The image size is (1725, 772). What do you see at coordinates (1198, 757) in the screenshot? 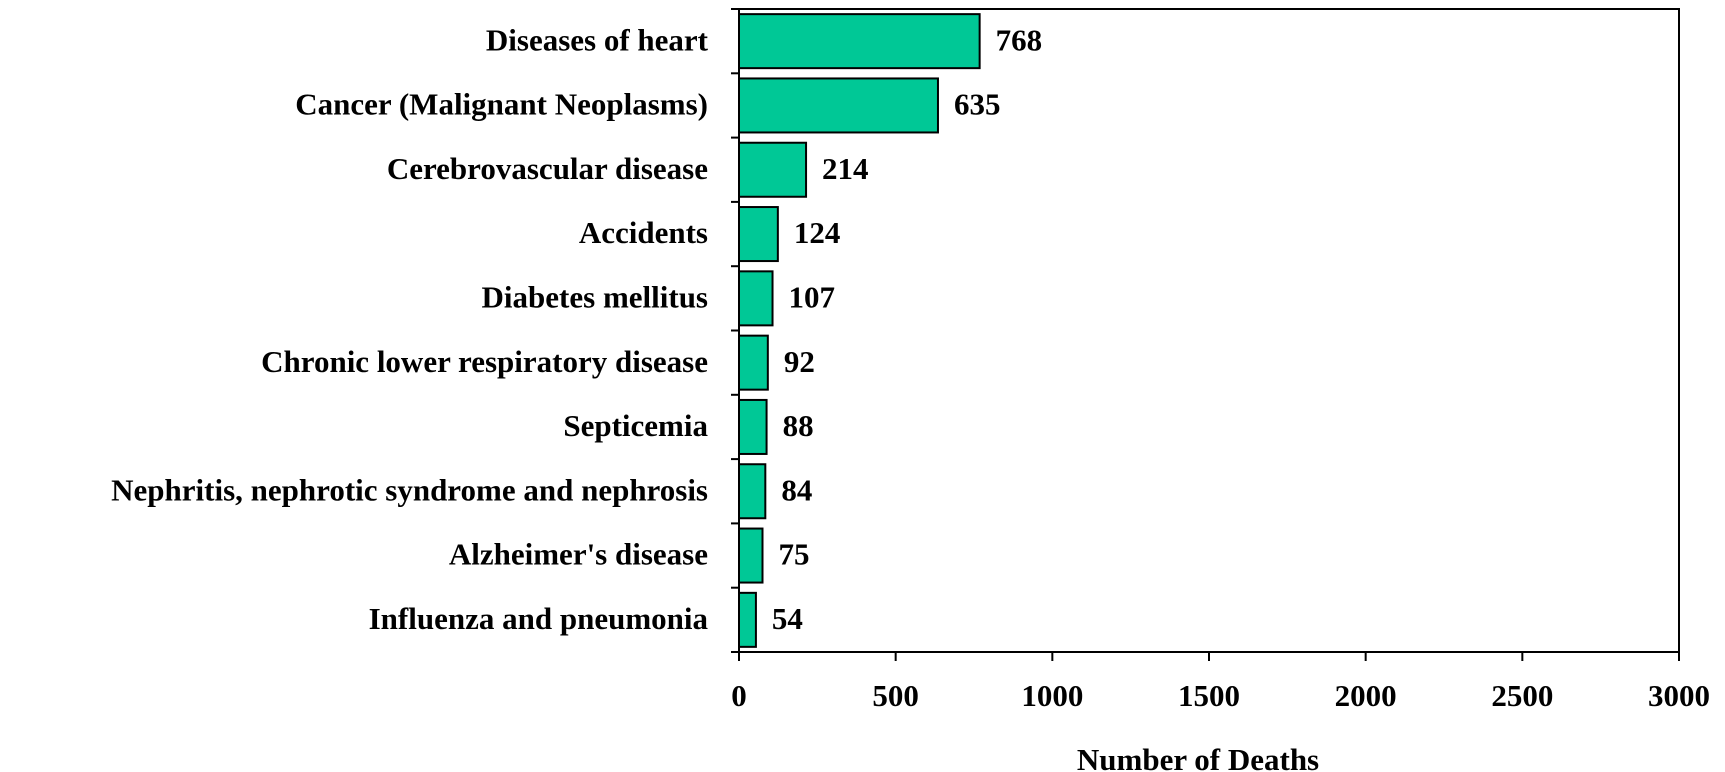
I see `x-axis-label: Number of Deaths` at bounding box center [1198, 757].